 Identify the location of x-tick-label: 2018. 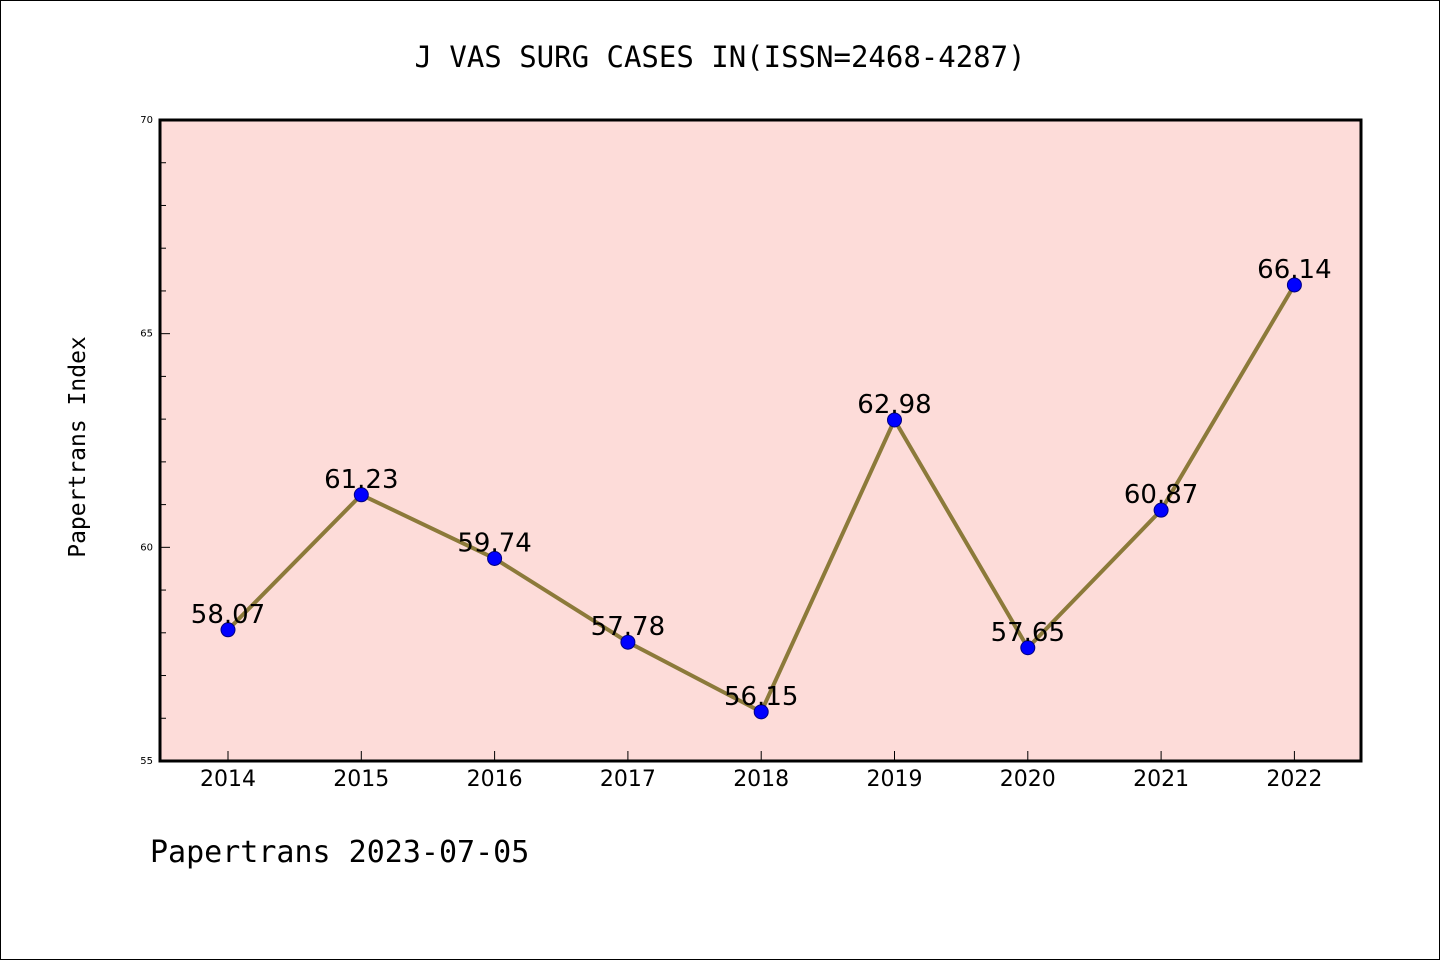
(761, 779).